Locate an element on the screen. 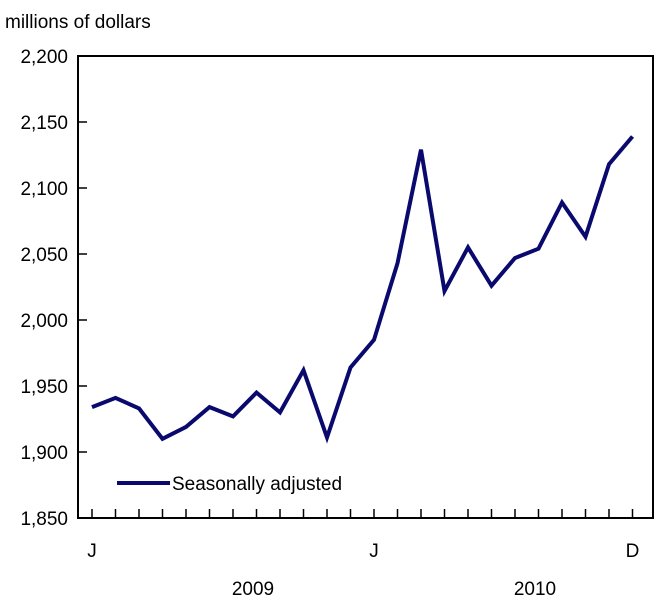  y-tick-label: 2,150 is located at coordinates (44, 123).